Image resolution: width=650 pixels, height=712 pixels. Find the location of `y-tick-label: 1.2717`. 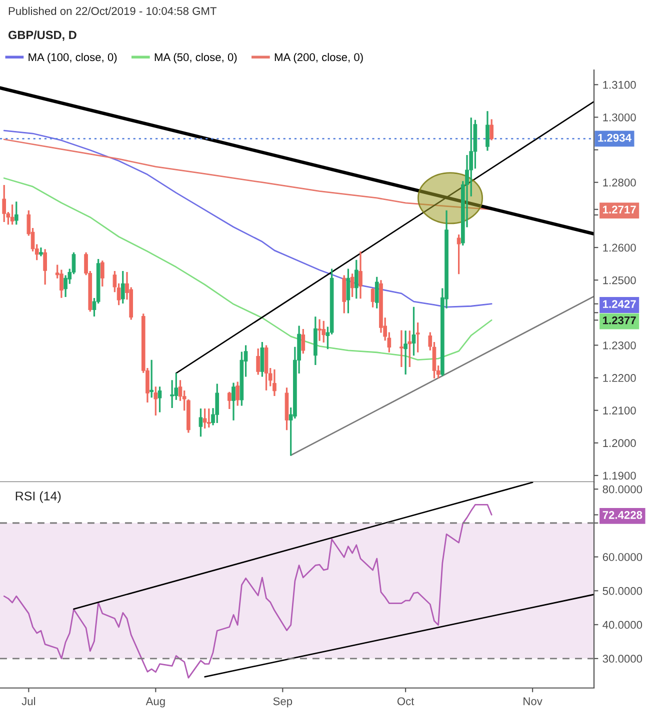

y-tick-label: 1.2717 is located at coordinates (619, 210).